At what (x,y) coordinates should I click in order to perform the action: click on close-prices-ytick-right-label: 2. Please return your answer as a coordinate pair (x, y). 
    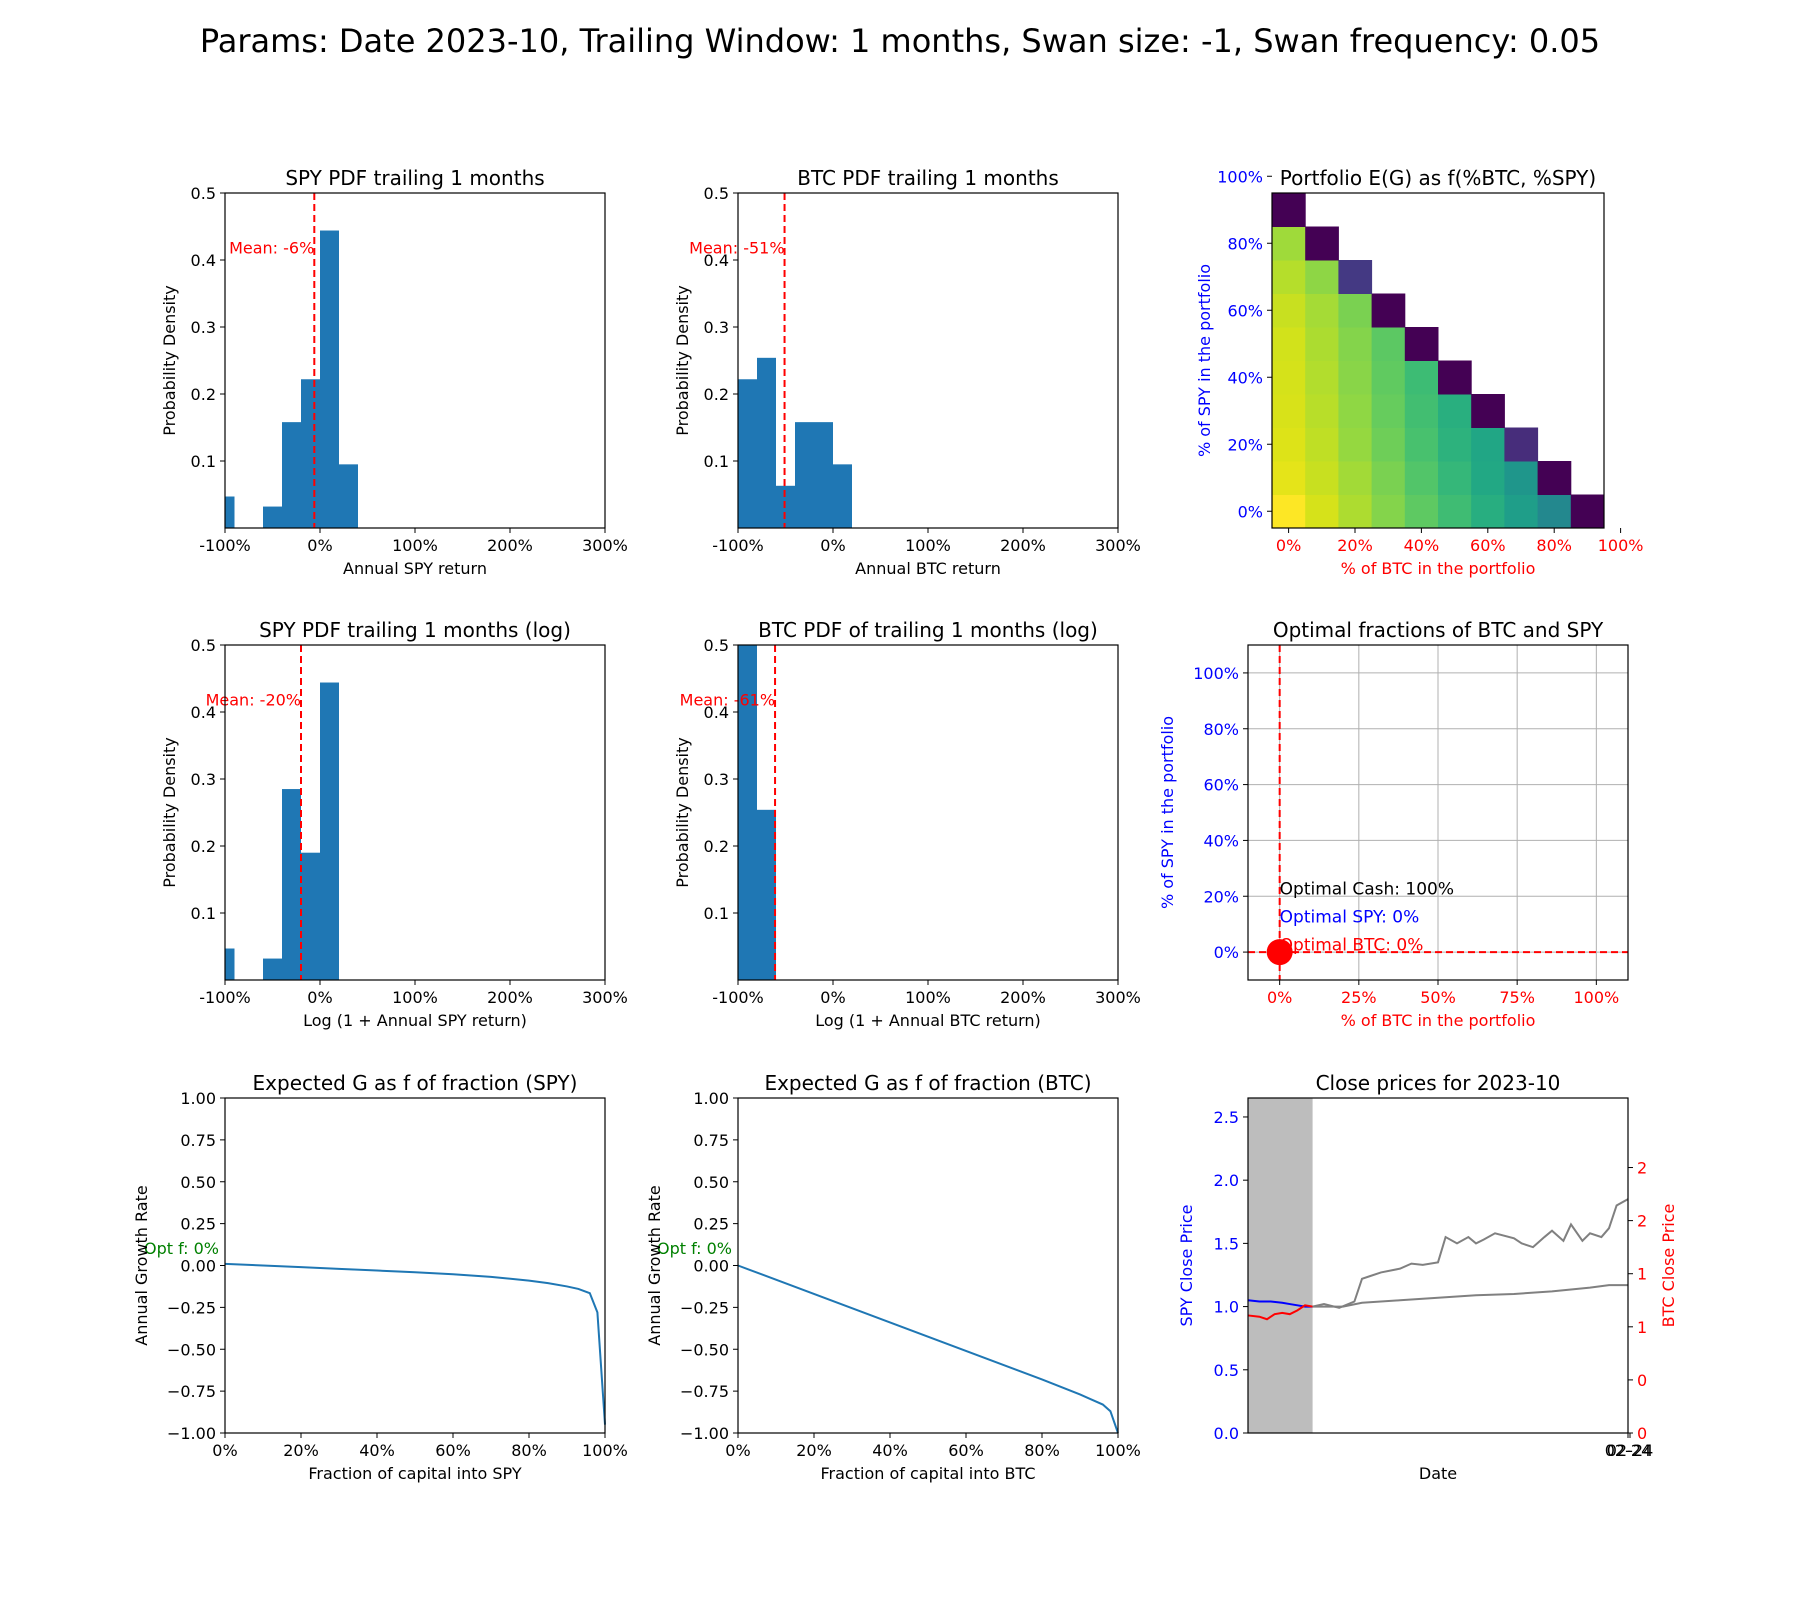
    Looking at the image, I should click on (1642, 1221).